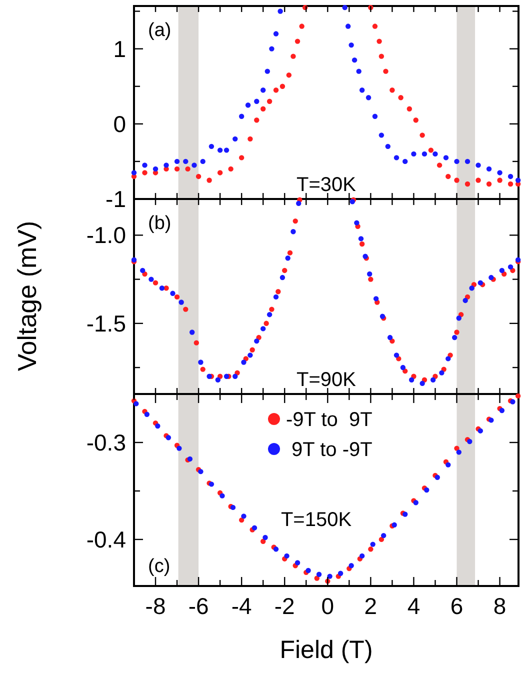  What do you see at coordinates (329, 450) in the screenshot?
I see `legend-label: 9T to -9T` at bounding box center [329, 450].